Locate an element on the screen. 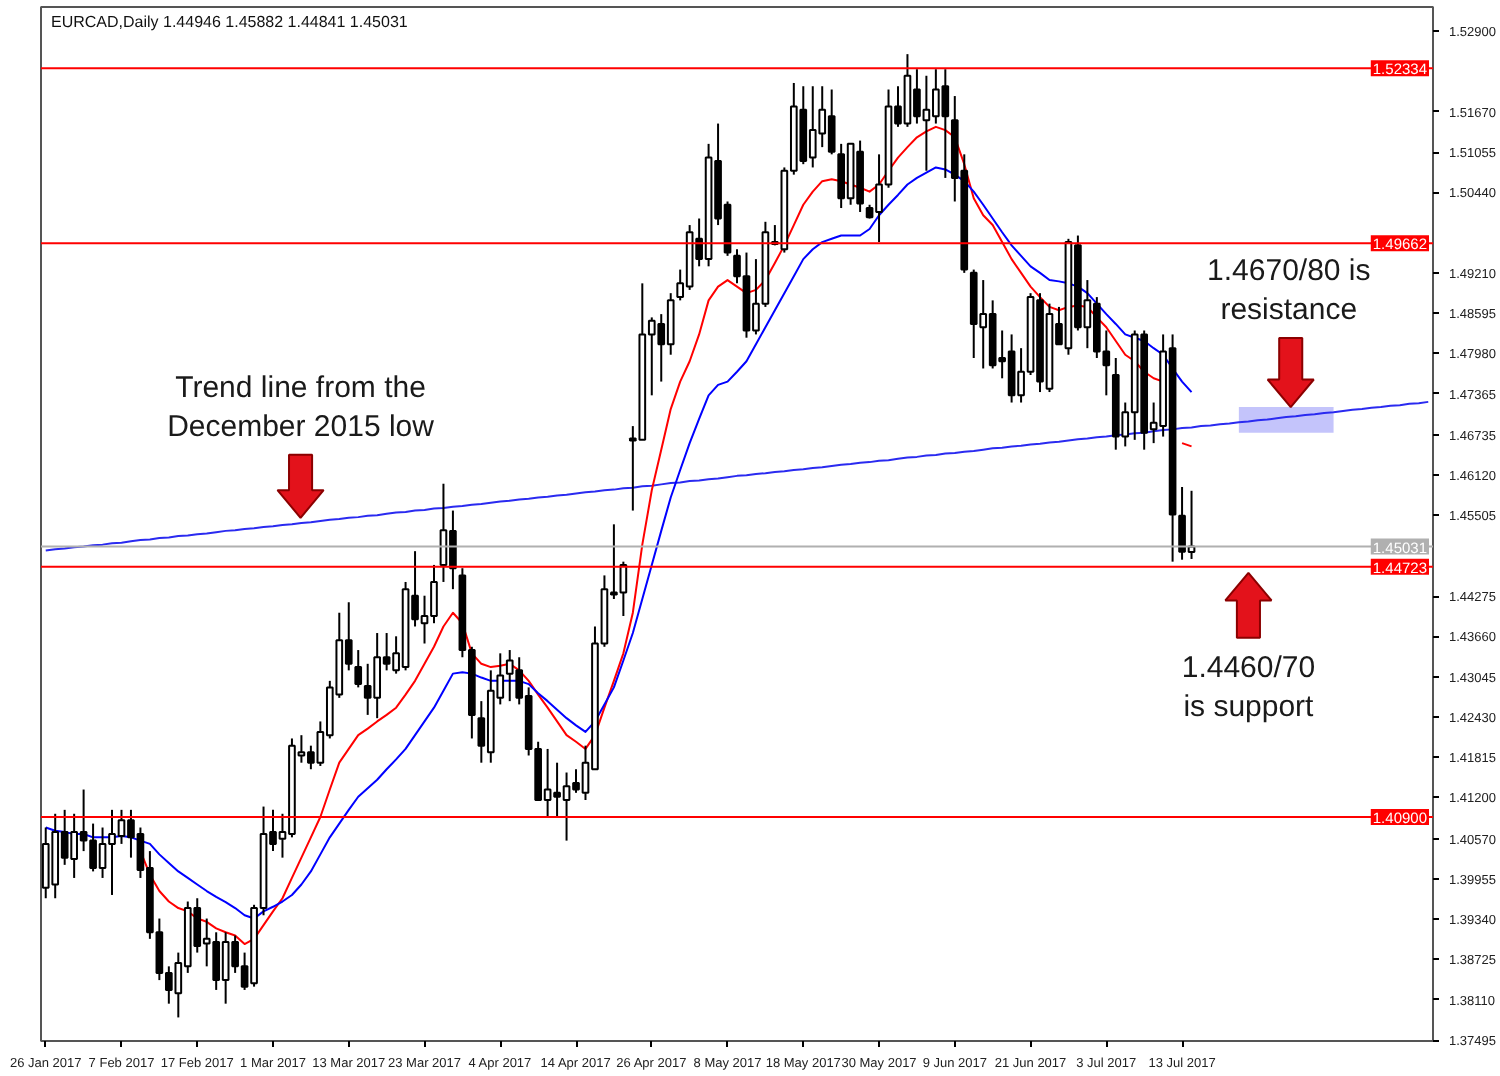  annotation: Trend line from the December 2015 low is located at coordinates (301, 407).